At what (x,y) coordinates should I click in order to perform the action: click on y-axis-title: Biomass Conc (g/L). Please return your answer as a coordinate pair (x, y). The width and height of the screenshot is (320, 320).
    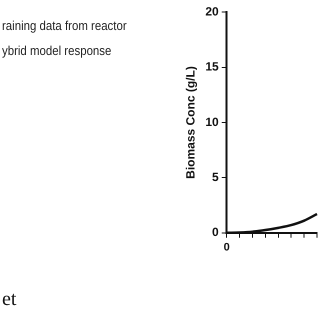
    Looking at the image, I should click on (191, 122).